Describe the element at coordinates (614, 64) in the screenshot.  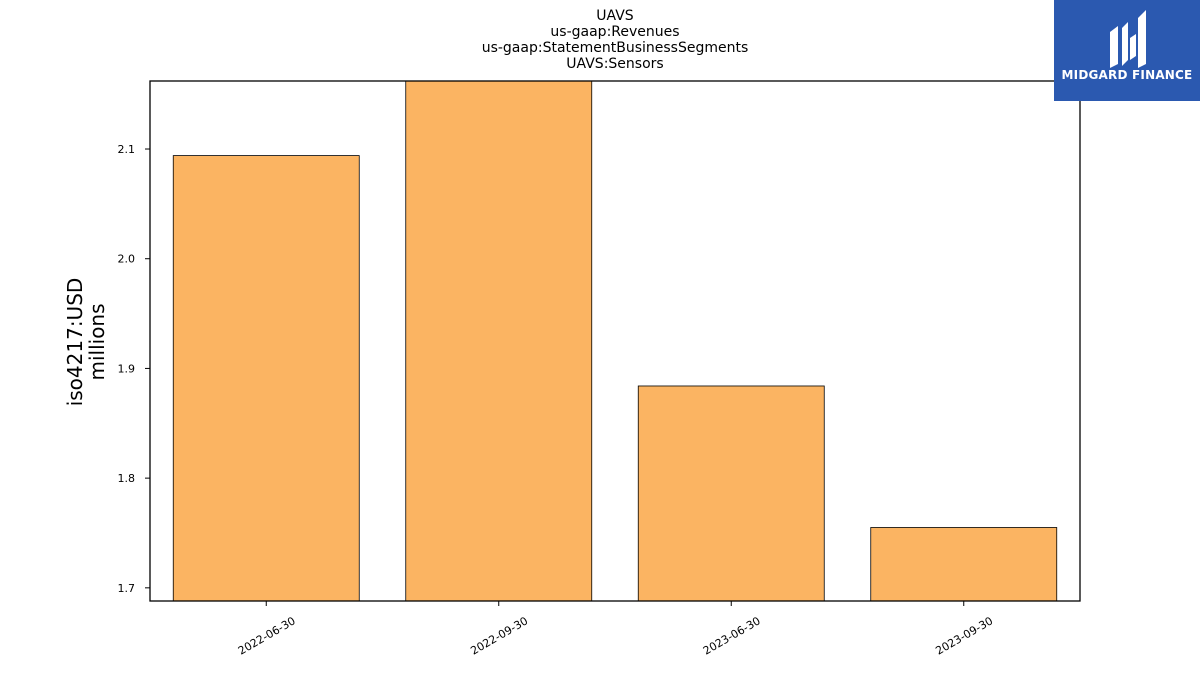
I see `chart-title-line-4: UAVS:Sensors` at that location.